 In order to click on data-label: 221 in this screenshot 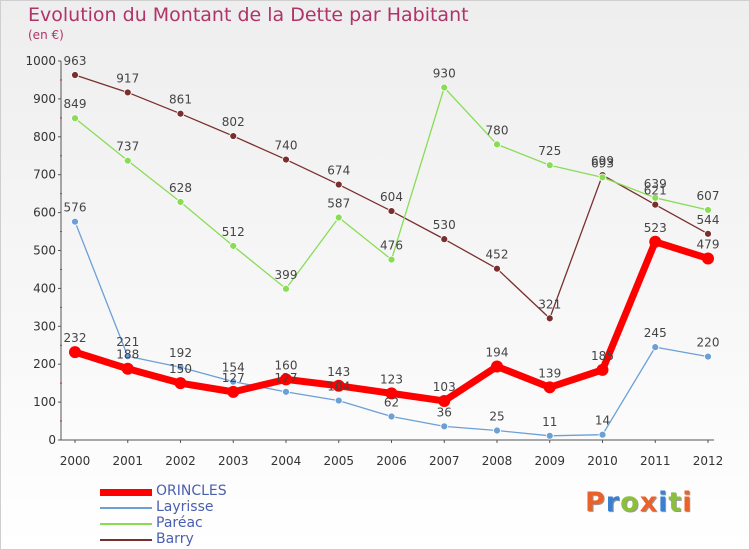, I will do `click(127, 342)`.